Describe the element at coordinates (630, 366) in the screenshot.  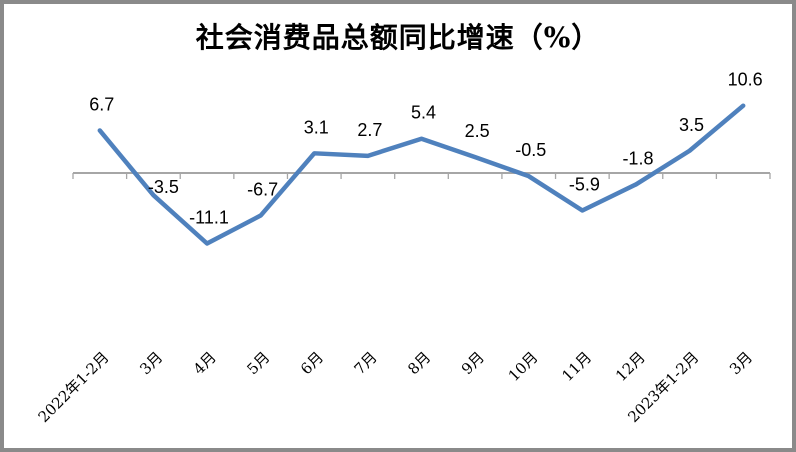
I see `x-axis-label: 12月` at that location.